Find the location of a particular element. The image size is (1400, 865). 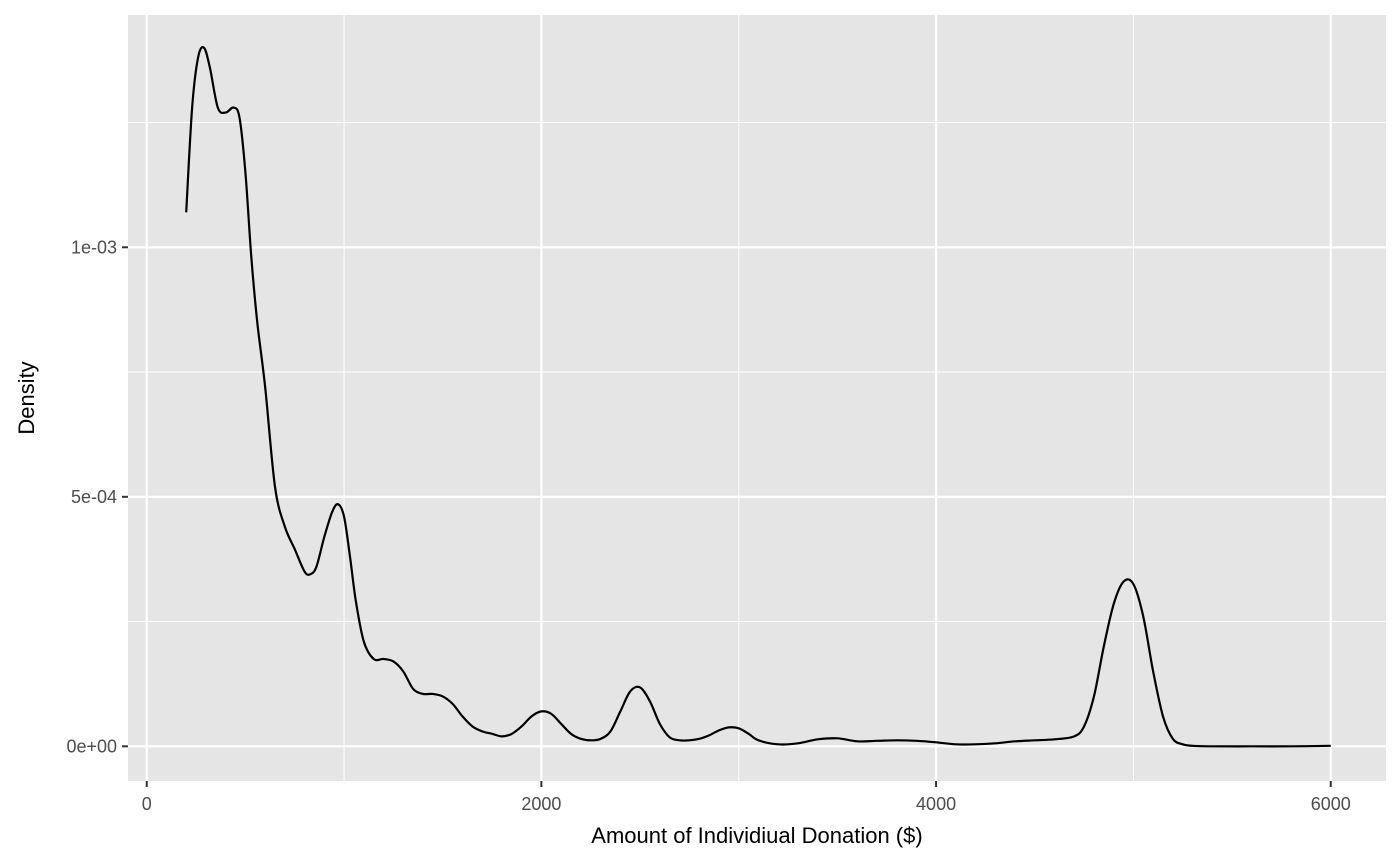

x-tick-label: 0 is located at coordinates (147, 804).